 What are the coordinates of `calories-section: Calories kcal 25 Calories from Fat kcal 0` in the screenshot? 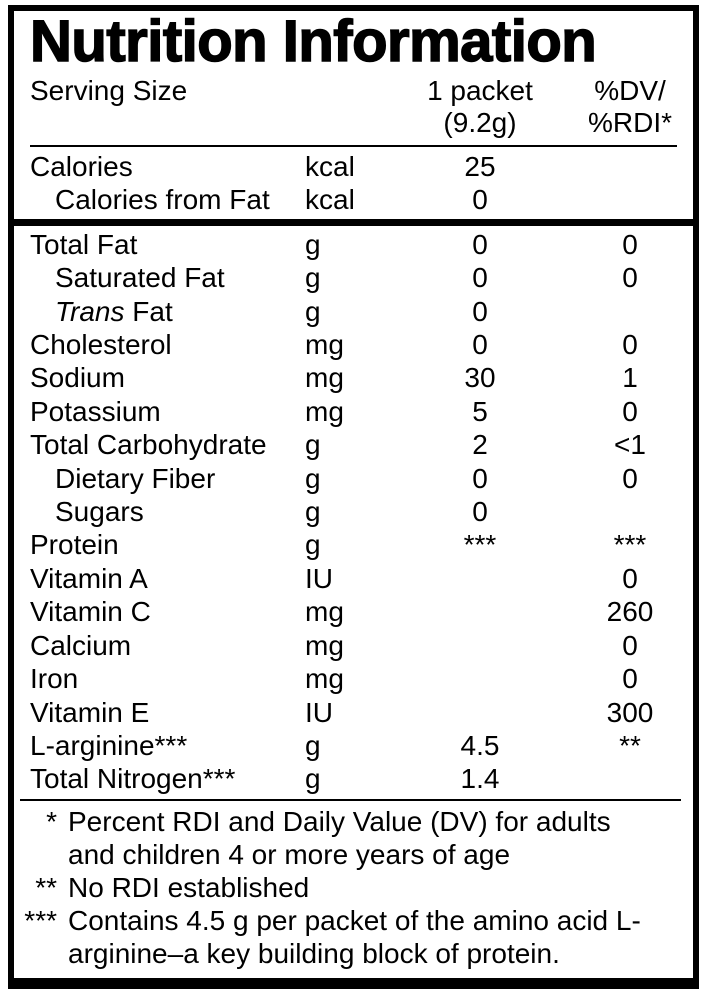 It's located at (353, 183).